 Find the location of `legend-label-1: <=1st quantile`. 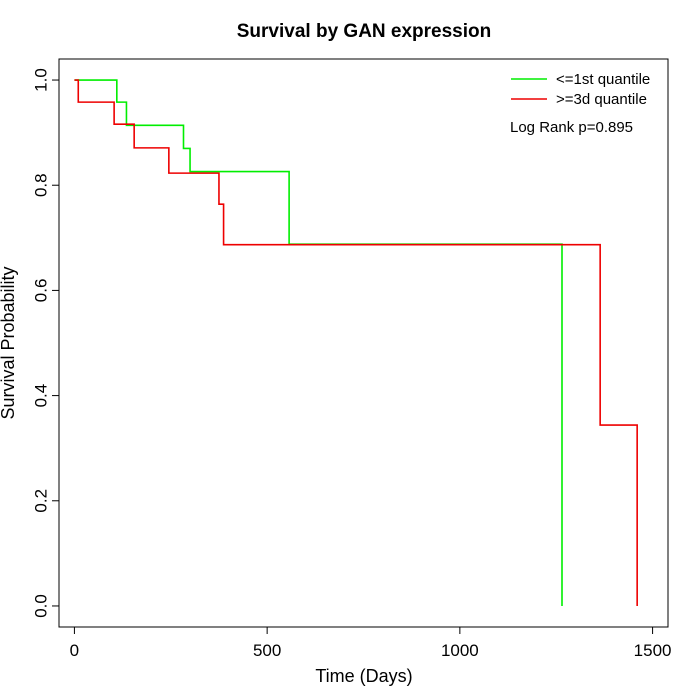

legend-label-1: <=1st quantile is located at coordinates (603, 79).